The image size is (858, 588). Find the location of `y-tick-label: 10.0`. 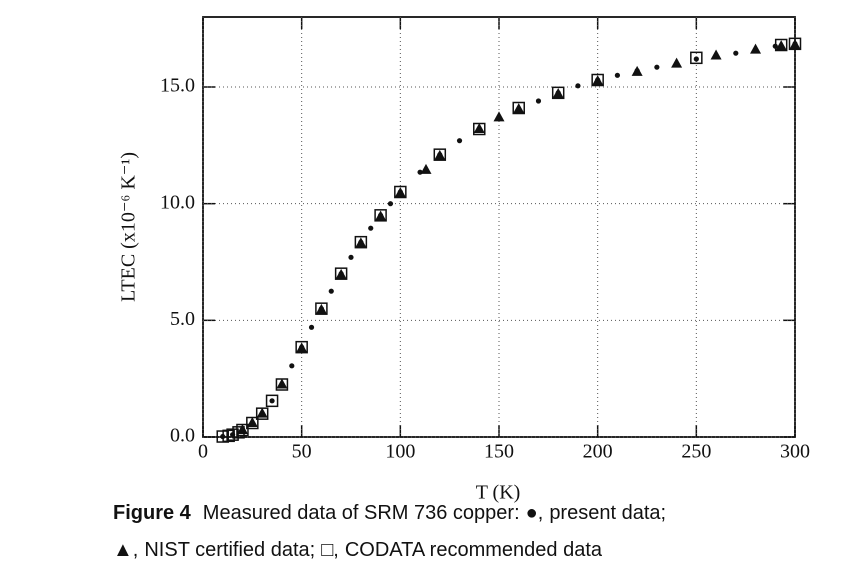

y-tick-label: 10.0 is located at coordinates (177, 202).